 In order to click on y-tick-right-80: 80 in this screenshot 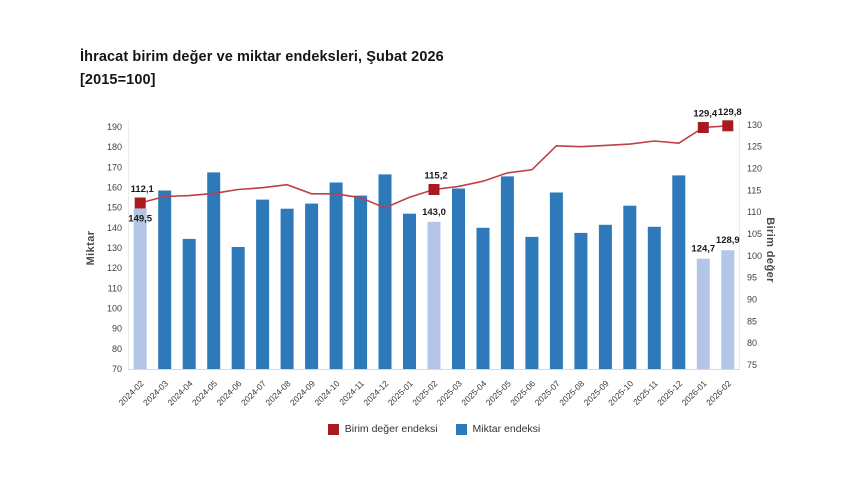, I will do `click(752, 343)`.